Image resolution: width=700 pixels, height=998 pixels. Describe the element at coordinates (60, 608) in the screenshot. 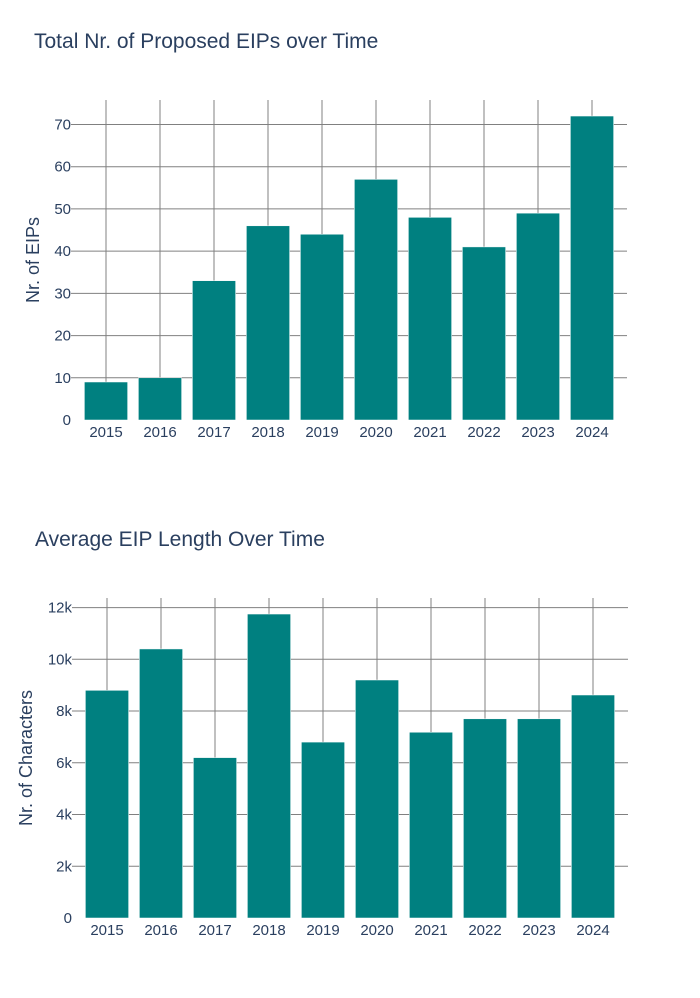

I see `y-tick-label: 12k` at that location.